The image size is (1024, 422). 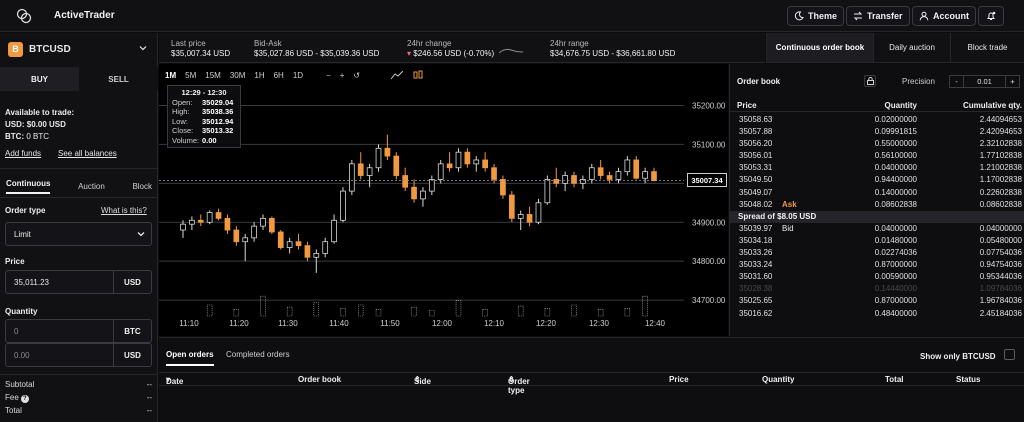 What do you see at coordinates (877, 193) in the screenshot?
I see `ask-row: 35049.07 0.14000000 0.22602838` at bounding box center [877, 193].